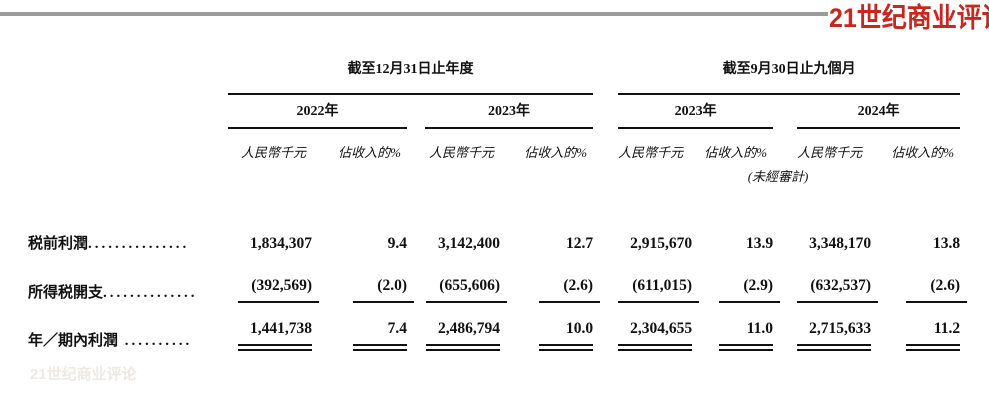 The image size is (989, 401). Describe the element at coordinates (383, 289) in the screenshot. I see `value-2022-pct: (2.0)` at that location.